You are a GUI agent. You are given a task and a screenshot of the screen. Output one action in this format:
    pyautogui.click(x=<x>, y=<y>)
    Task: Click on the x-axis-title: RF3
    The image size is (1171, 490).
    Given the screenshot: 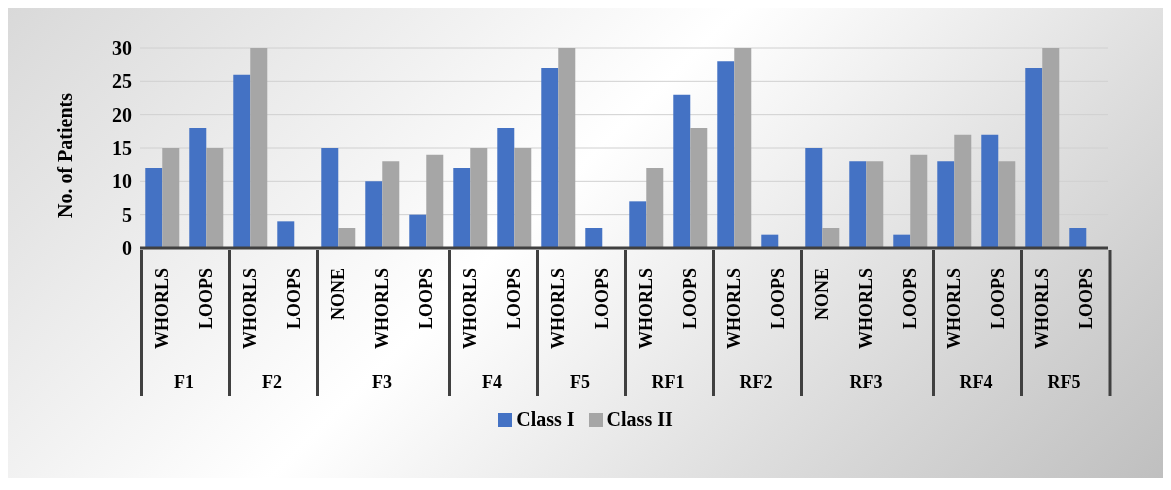 What is the action you would take?
    pyautogui.click(x=866, y=382)
    